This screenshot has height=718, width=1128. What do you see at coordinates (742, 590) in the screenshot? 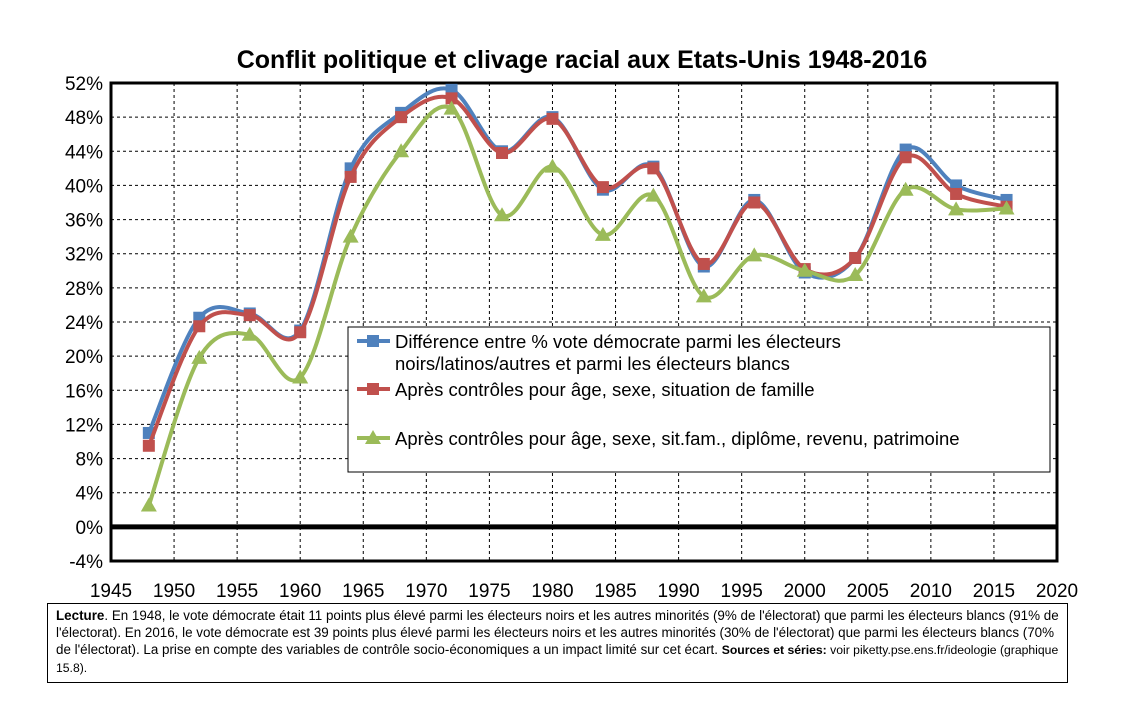
I see `x-tick-label: 1995` at bounding box center [742, 590].